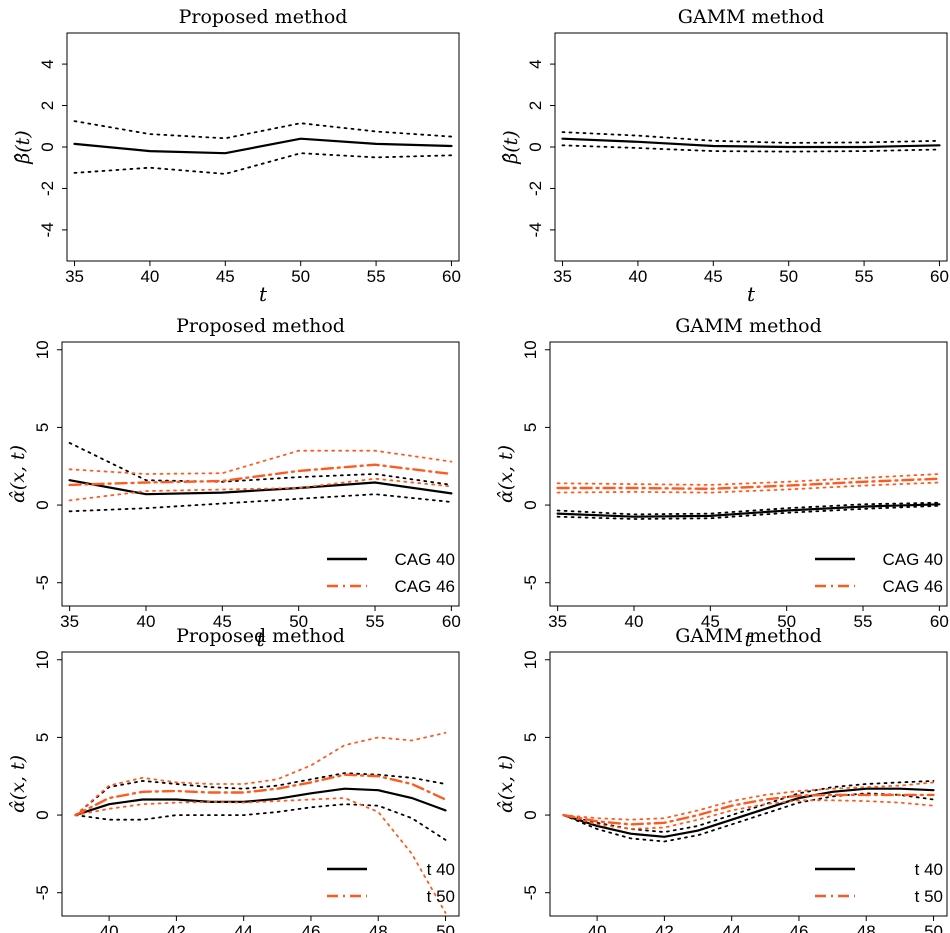 This screenshot has width=950, height=933. Describe the element at coordinates (913, 559) in the screenshot. I see `legend-label: CAG 40` at that location.